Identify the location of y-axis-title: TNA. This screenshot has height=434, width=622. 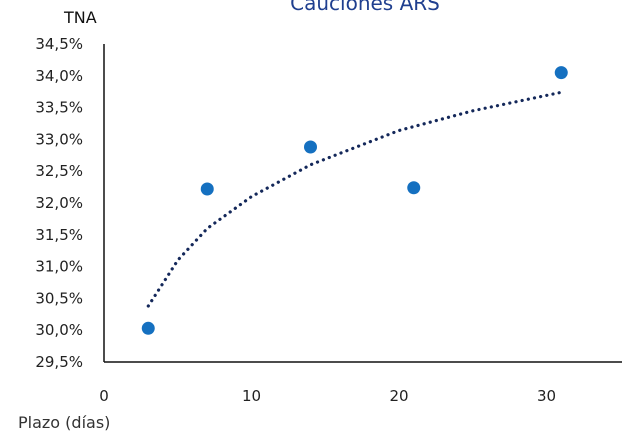
(80, 17).